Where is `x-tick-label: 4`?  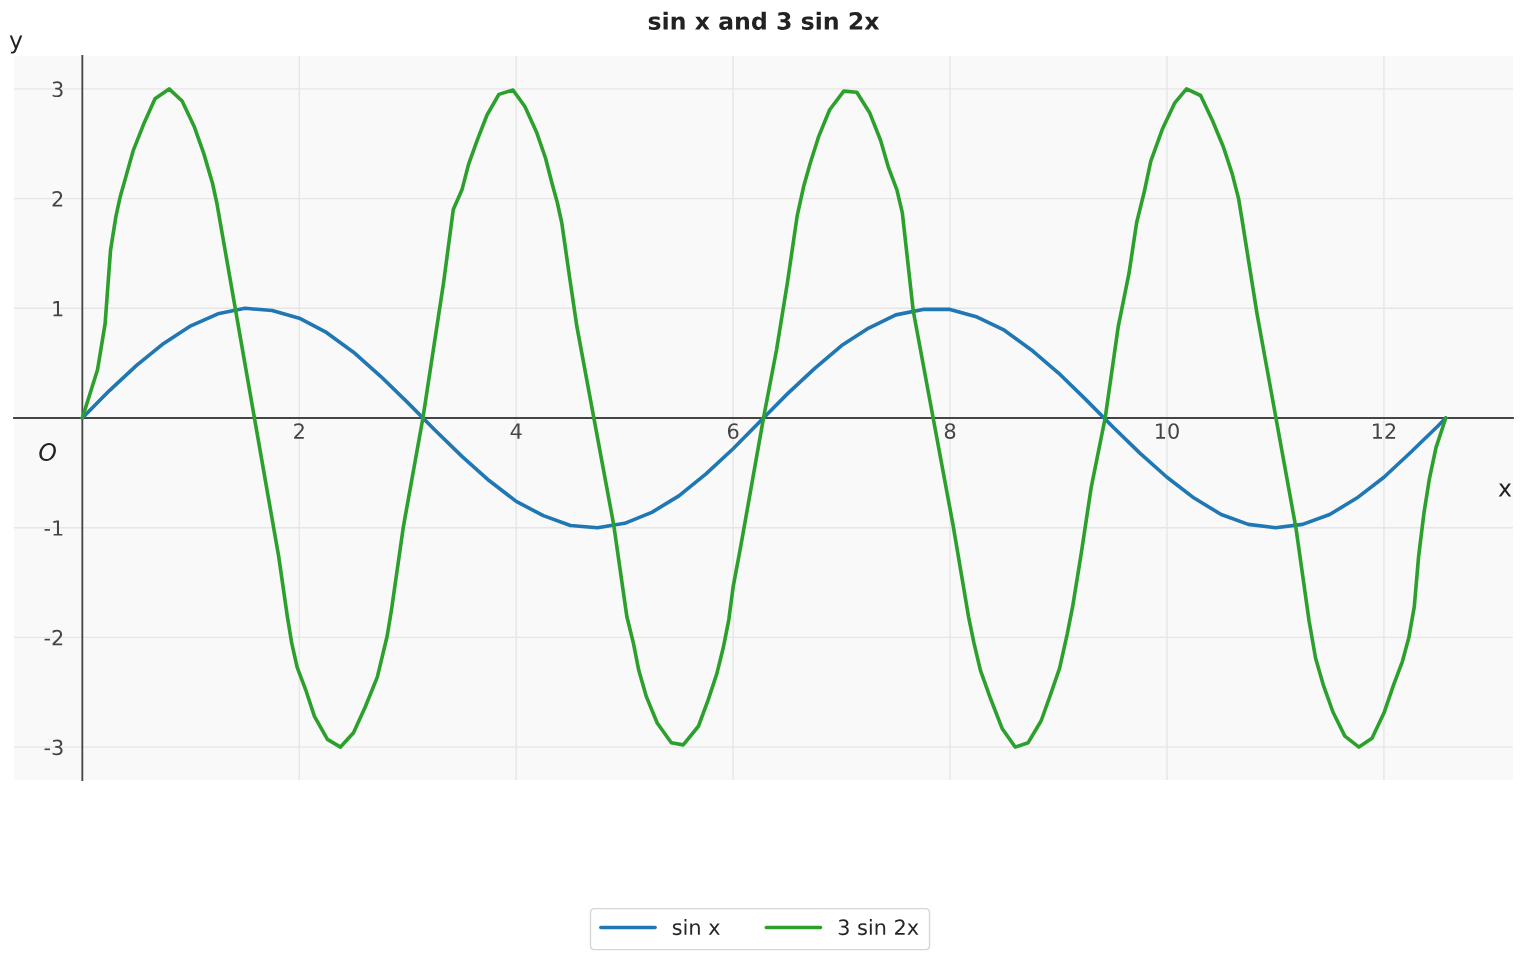
x-tick-label: 4 is located at coordinates (516, 431).